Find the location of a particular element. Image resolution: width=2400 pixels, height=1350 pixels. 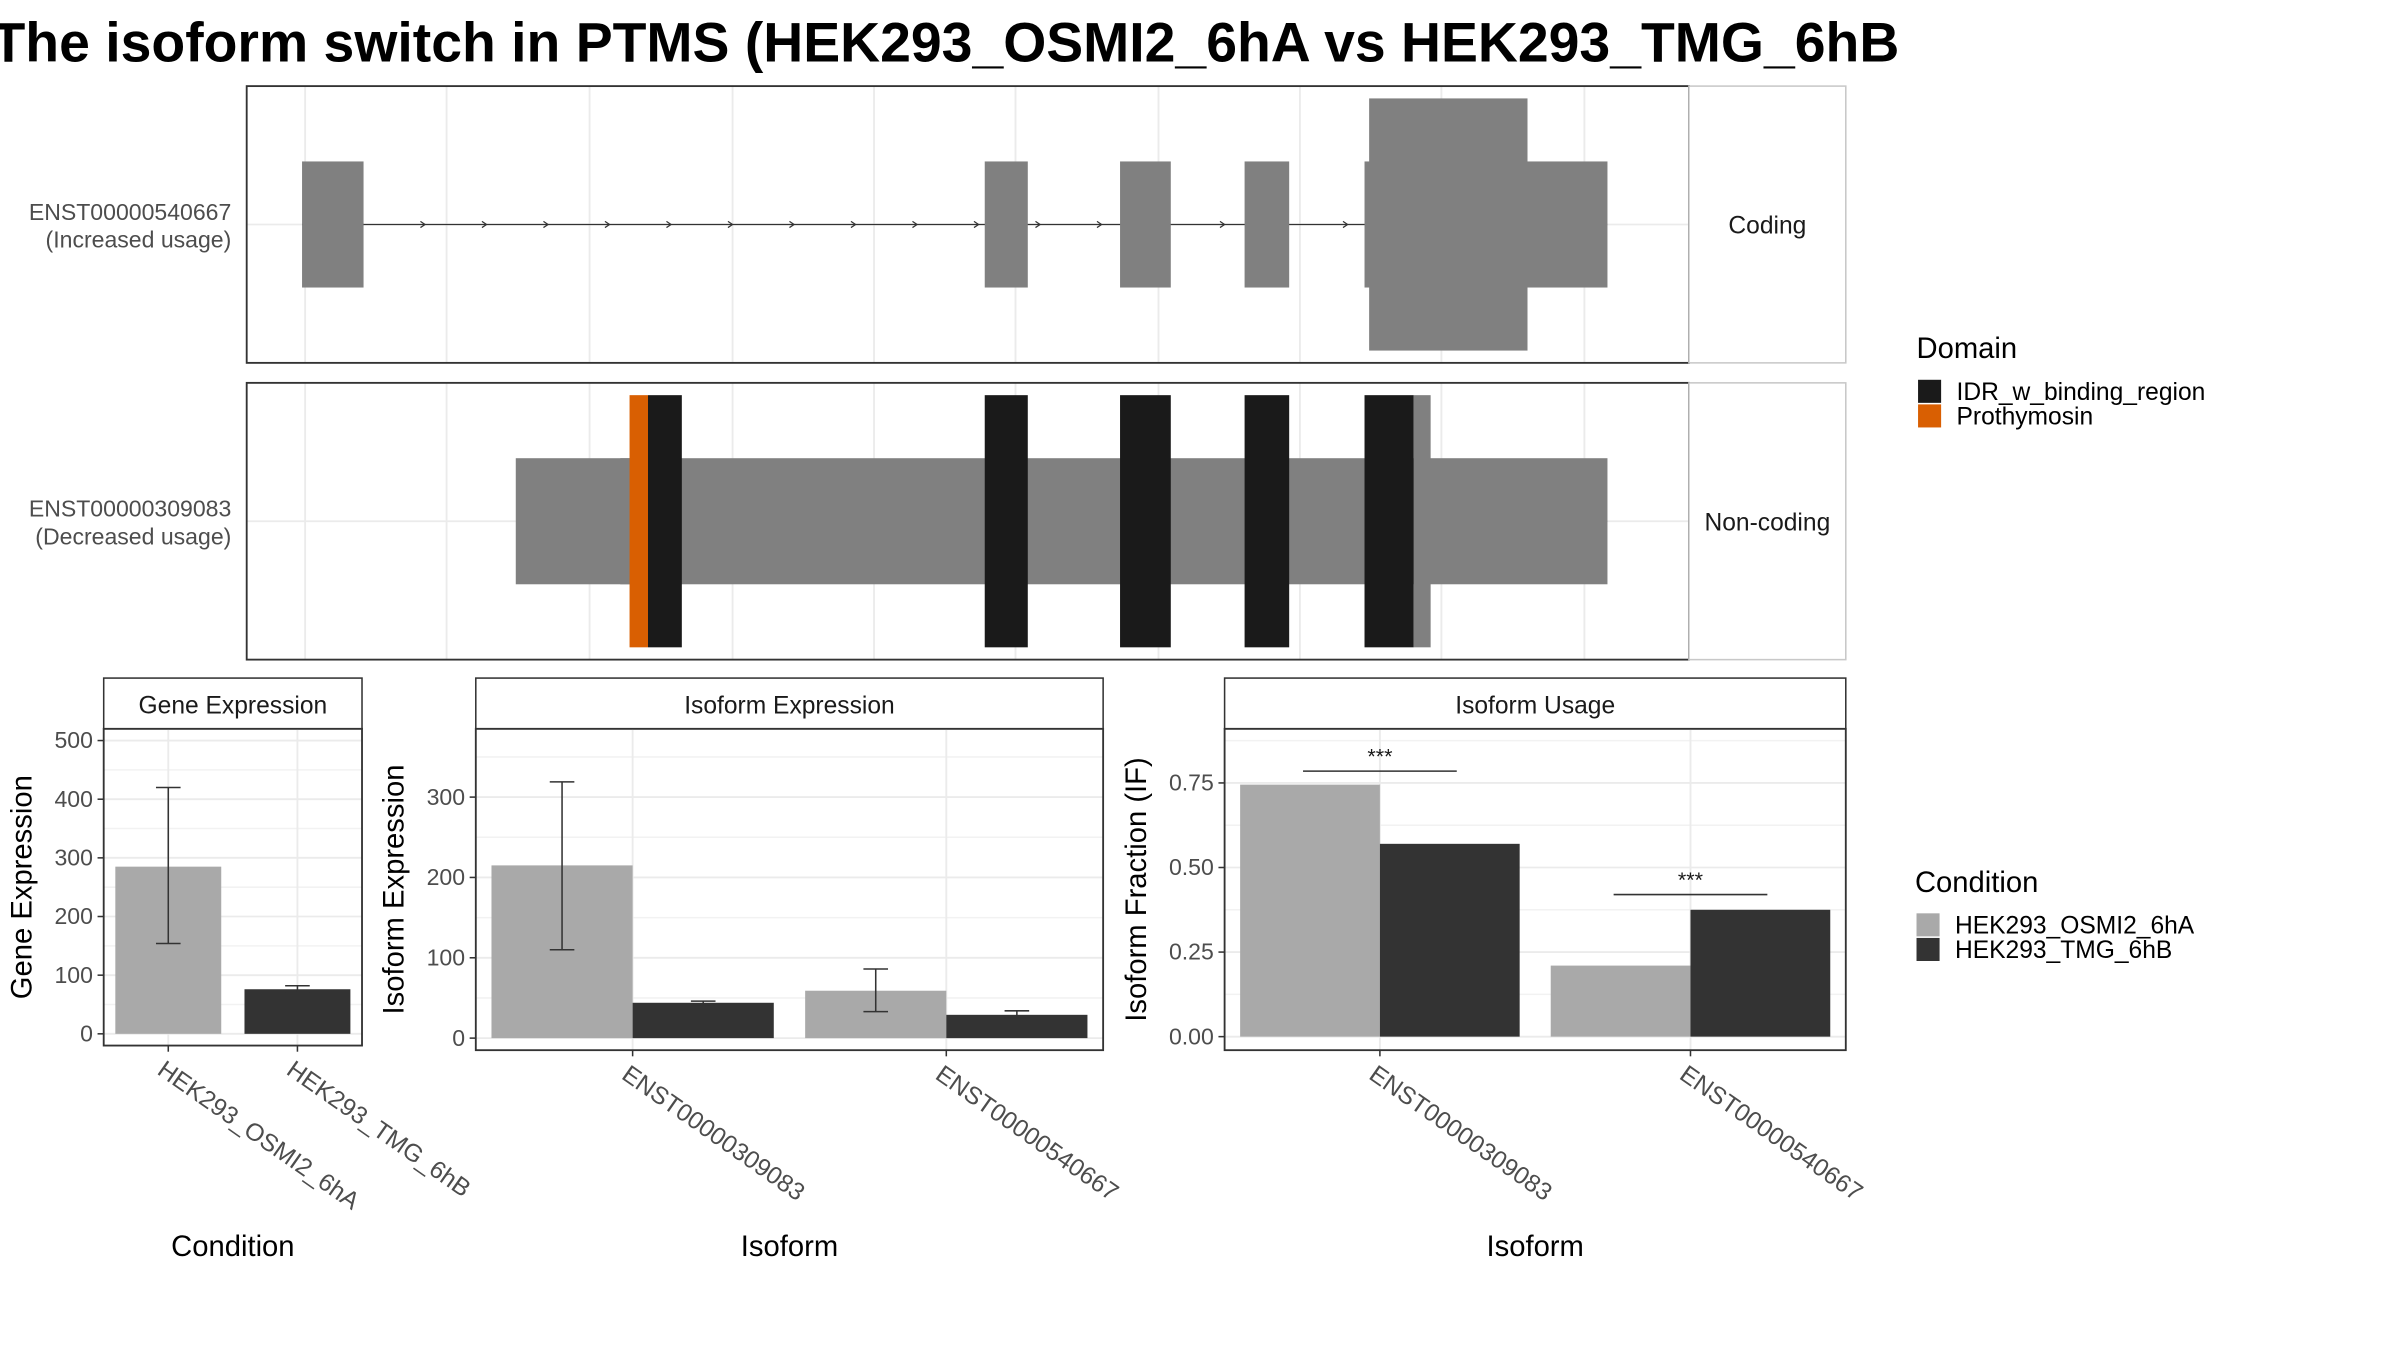

strip-label: Non-coding is located at coordinates (1767, 522).